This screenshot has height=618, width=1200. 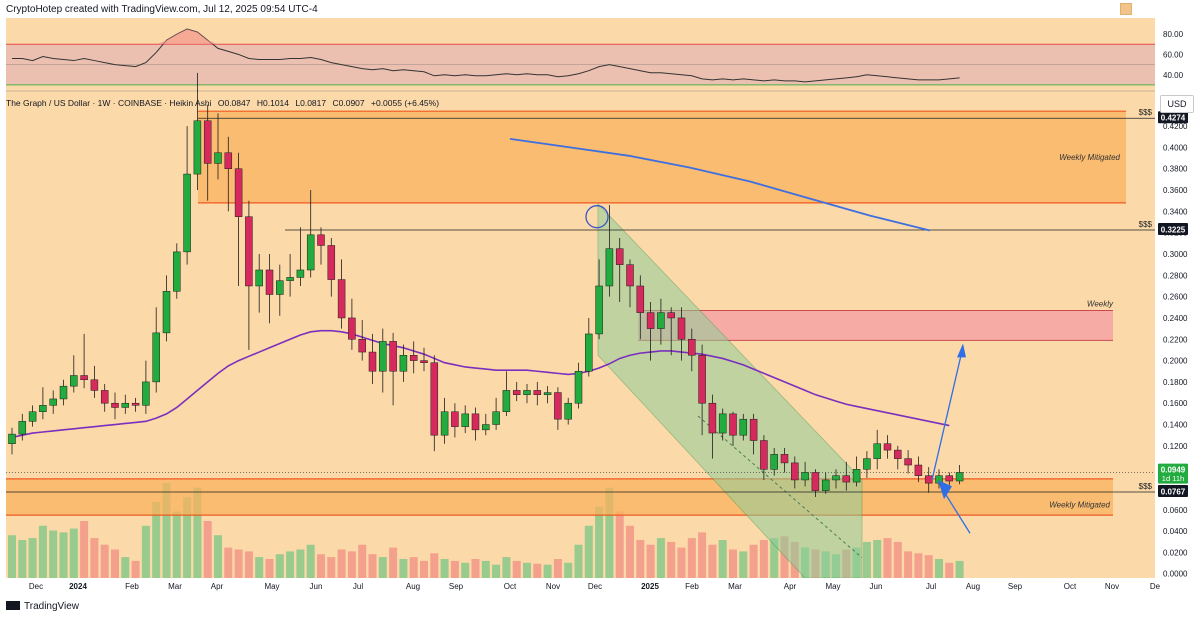 I want to click on zone-weekly-mitigated-top, so click(x=662, y=157).